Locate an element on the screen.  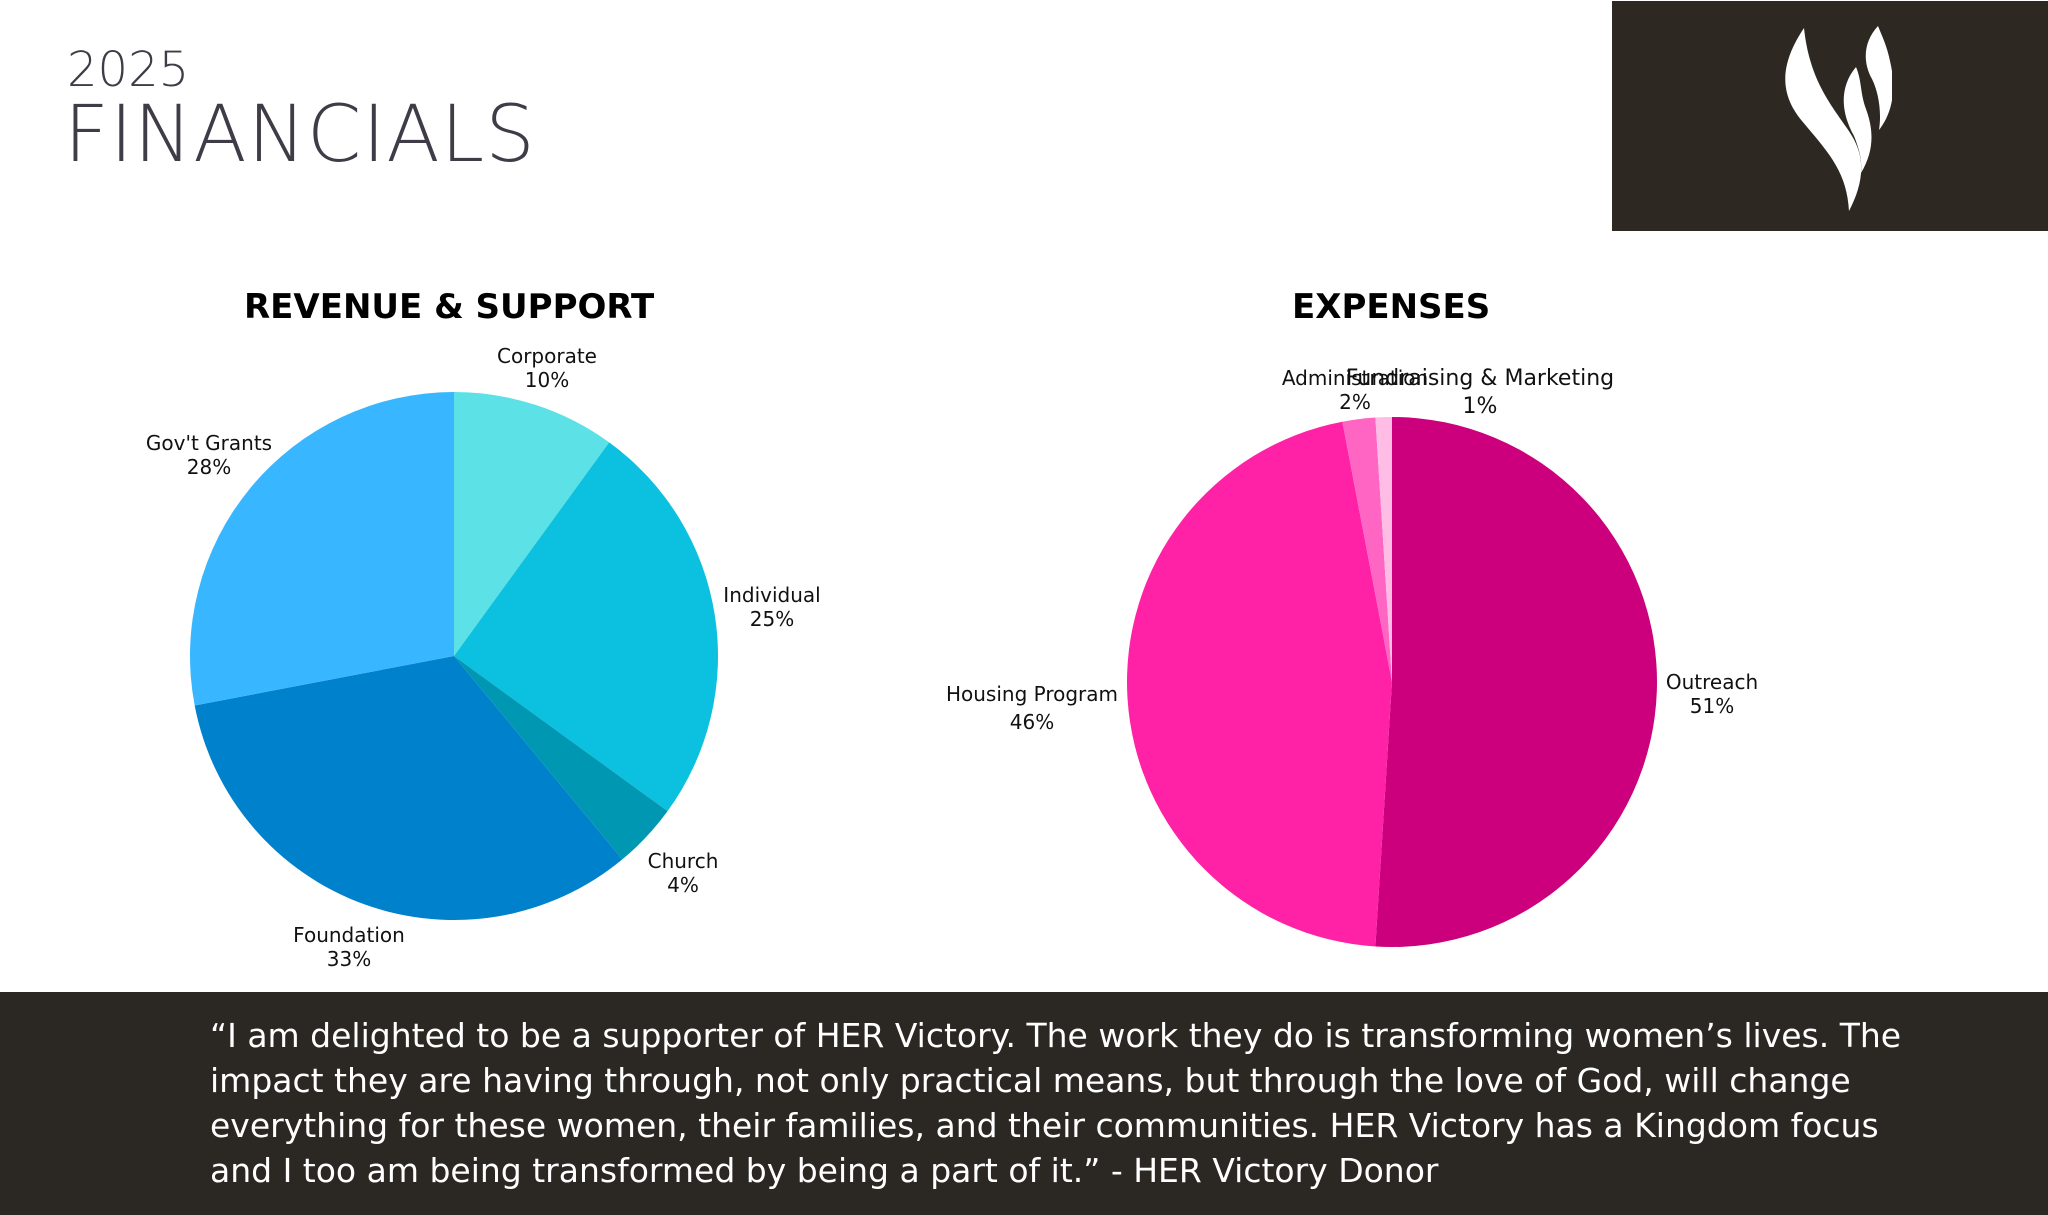
revenue-label-church: Church 4% is located at coordinates (683, 873).